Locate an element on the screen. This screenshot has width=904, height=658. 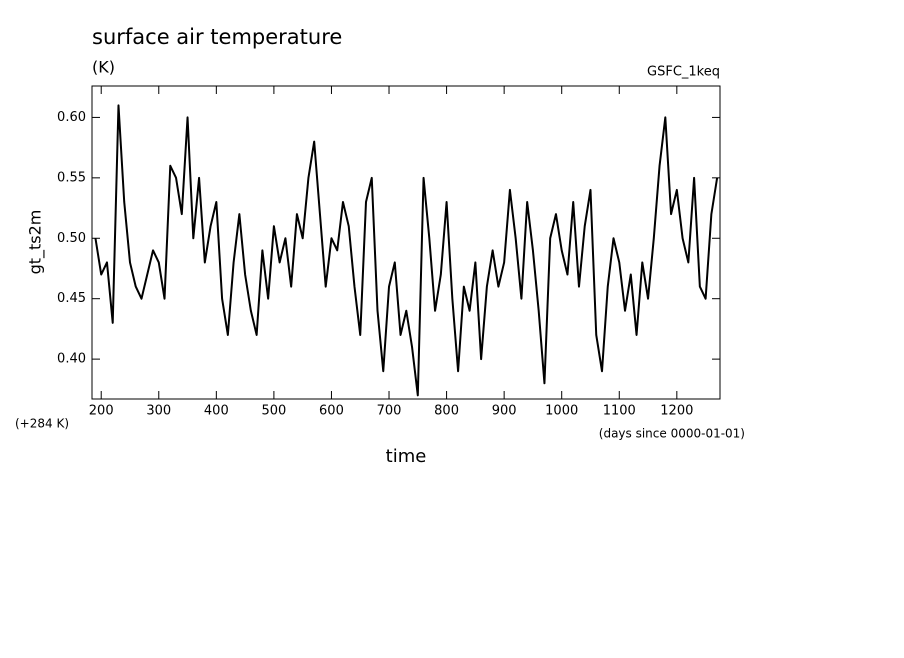
annotation: GSFC_1keq is located at coordinates (683, 72).